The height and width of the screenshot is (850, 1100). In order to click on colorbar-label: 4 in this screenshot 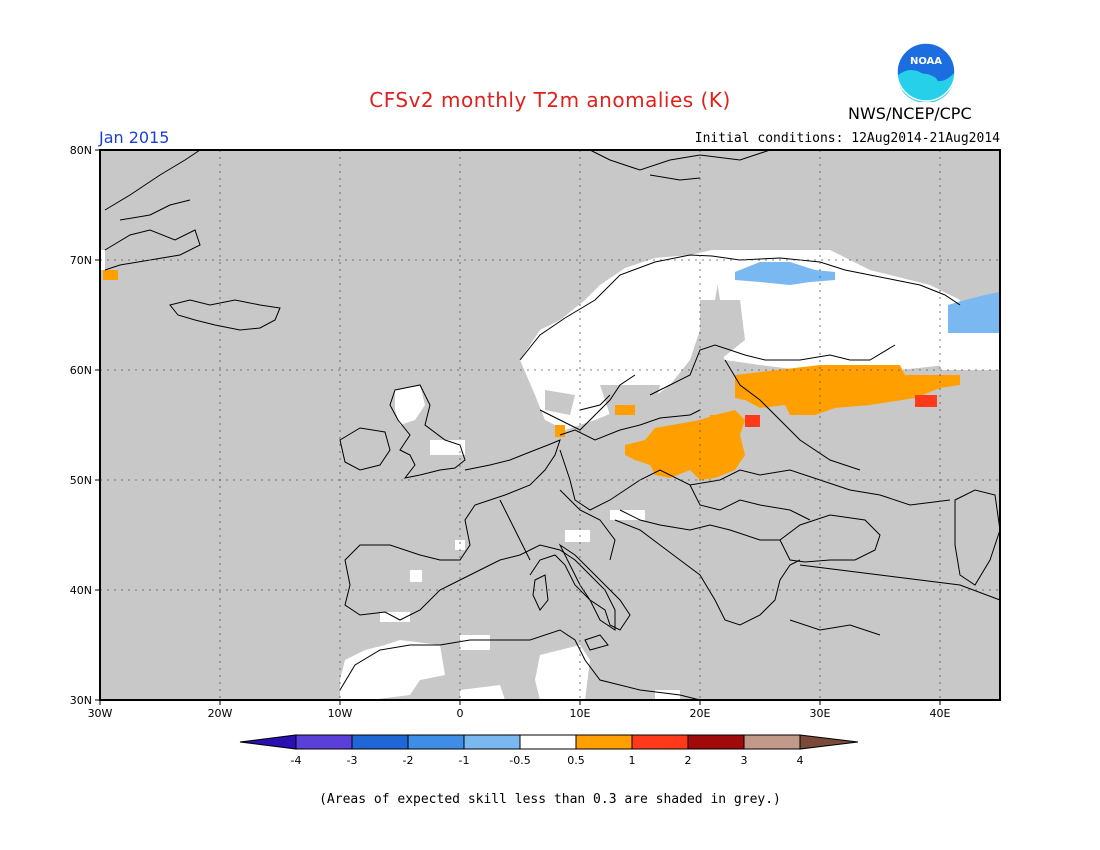, I will do `click(800, 760)`.